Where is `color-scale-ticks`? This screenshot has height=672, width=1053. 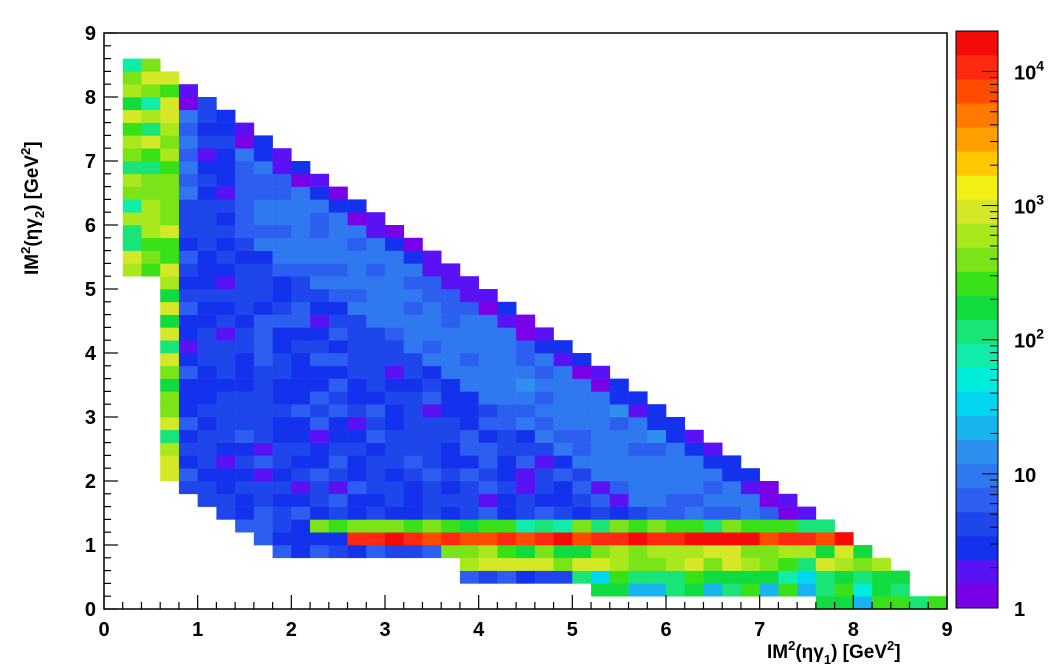
color-scale-ticks is located at coordinates (990, 319).